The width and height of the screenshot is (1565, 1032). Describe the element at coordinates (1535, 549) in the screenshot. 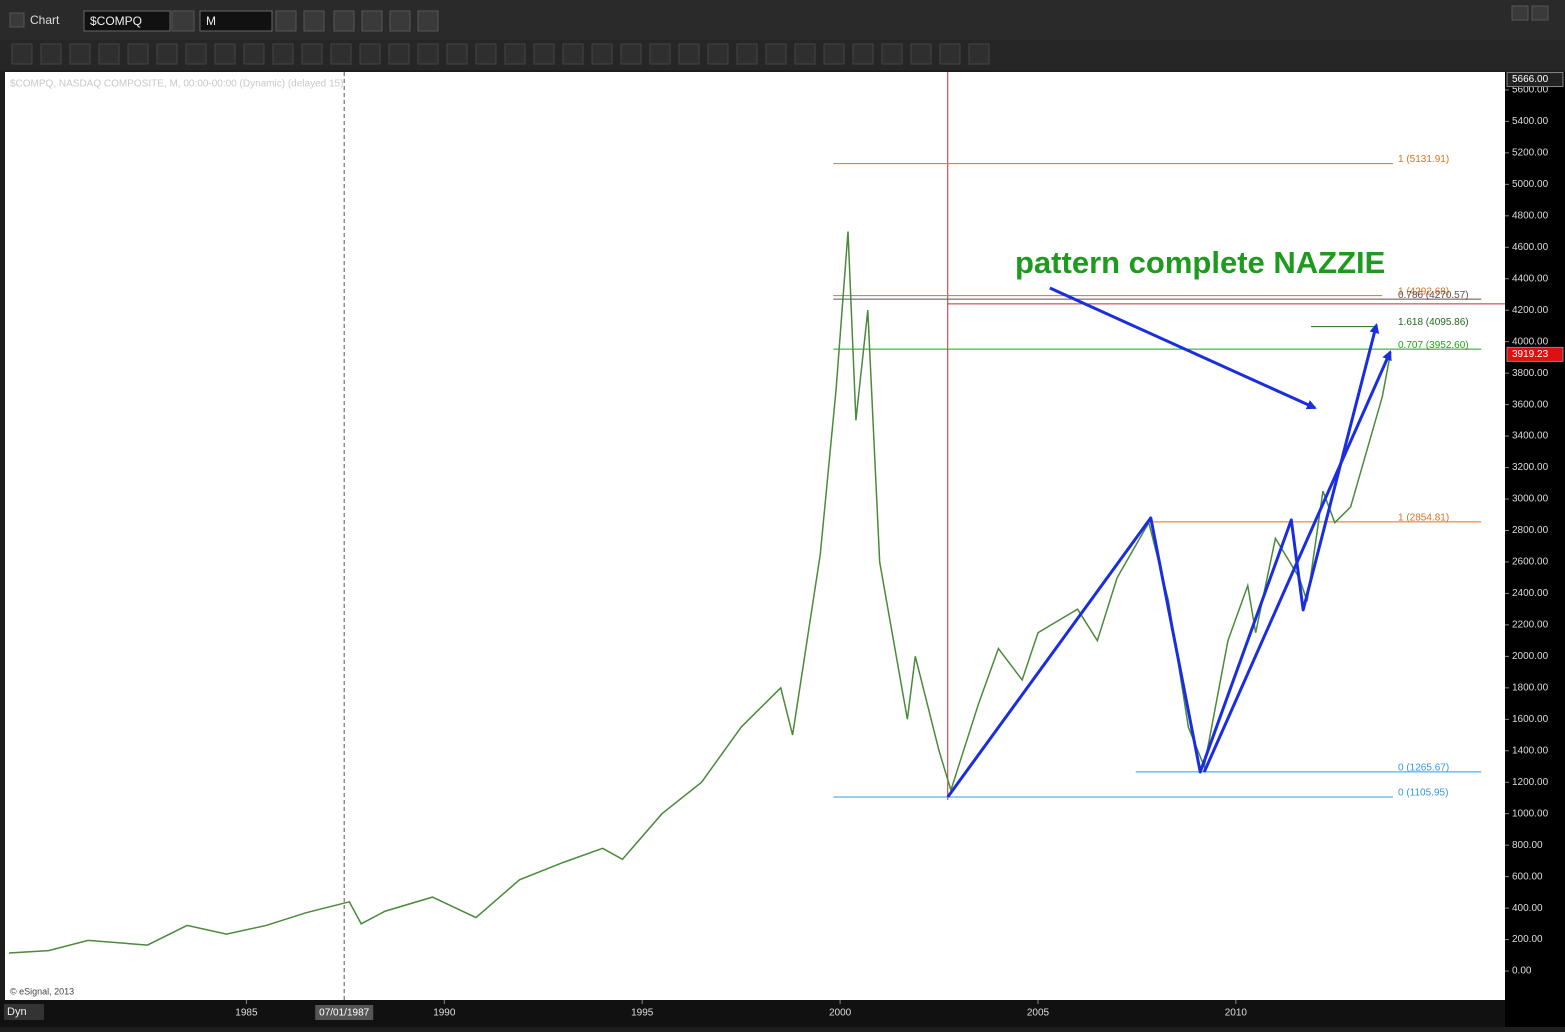

I see `price-axis` at that location.